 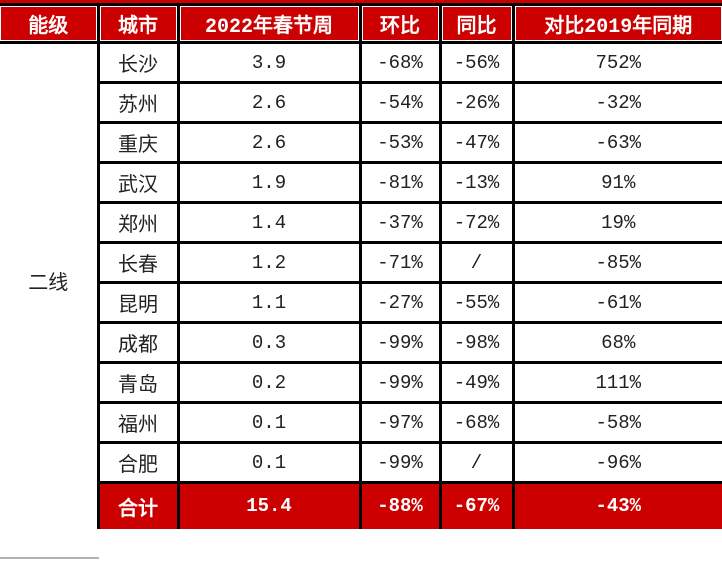 What do you see at coordinates (138, 62) in the screenshot?
I see `city-cell: 长沙` at bounding box center [138, 62].